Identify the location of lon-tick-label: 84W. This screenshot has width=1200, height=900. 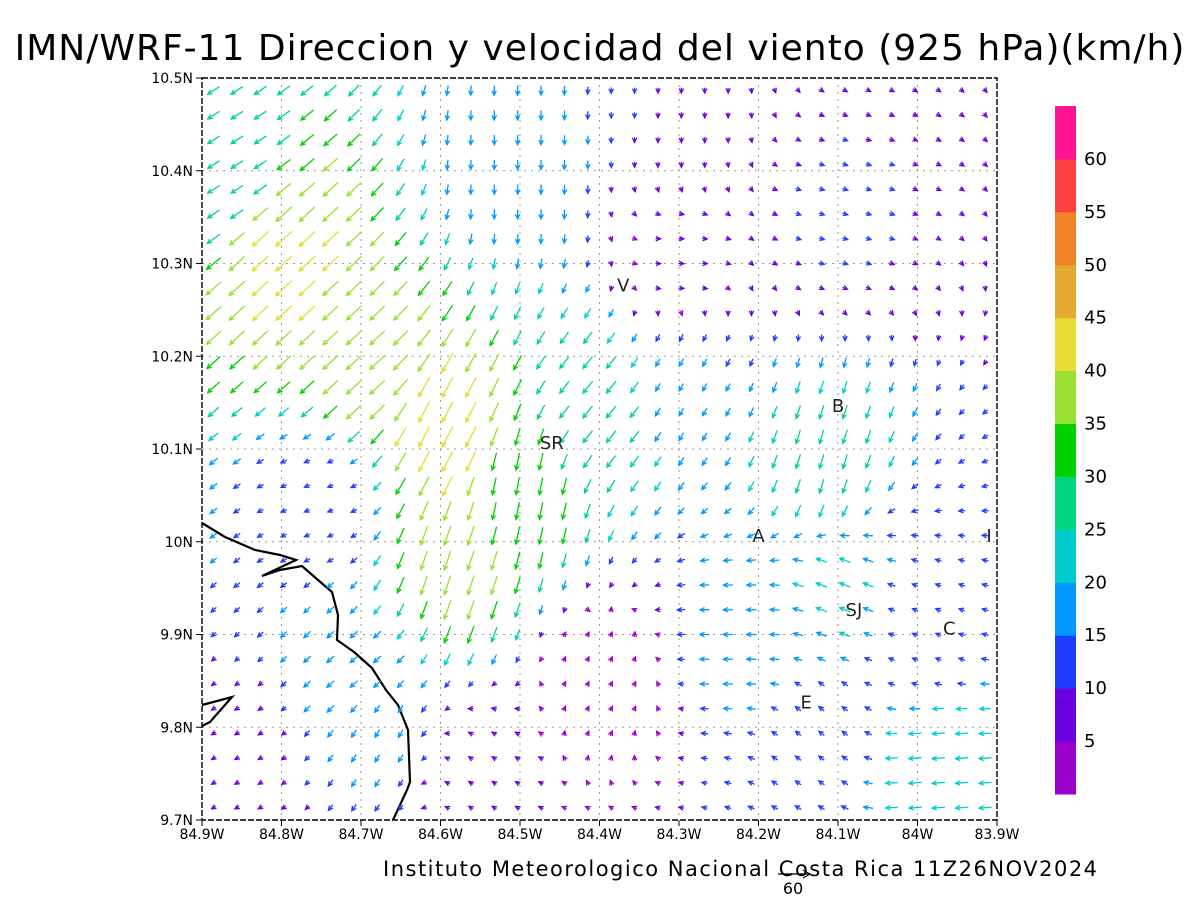
(918, 835).